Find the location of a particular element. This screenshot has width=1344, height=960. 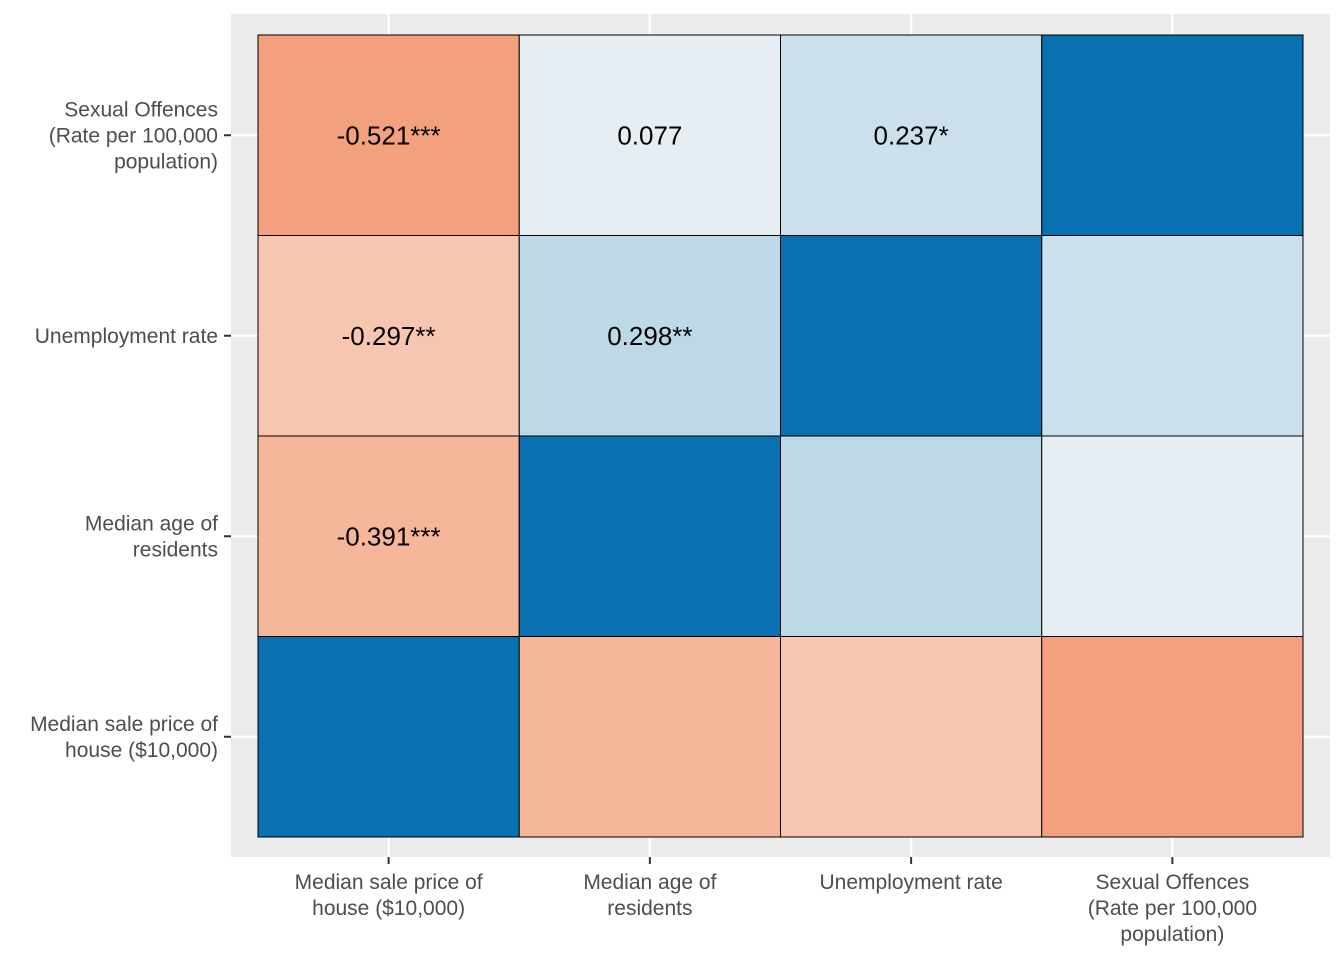

x-tick-label-line: Unemployment rate is located at coordinates (911, 882).